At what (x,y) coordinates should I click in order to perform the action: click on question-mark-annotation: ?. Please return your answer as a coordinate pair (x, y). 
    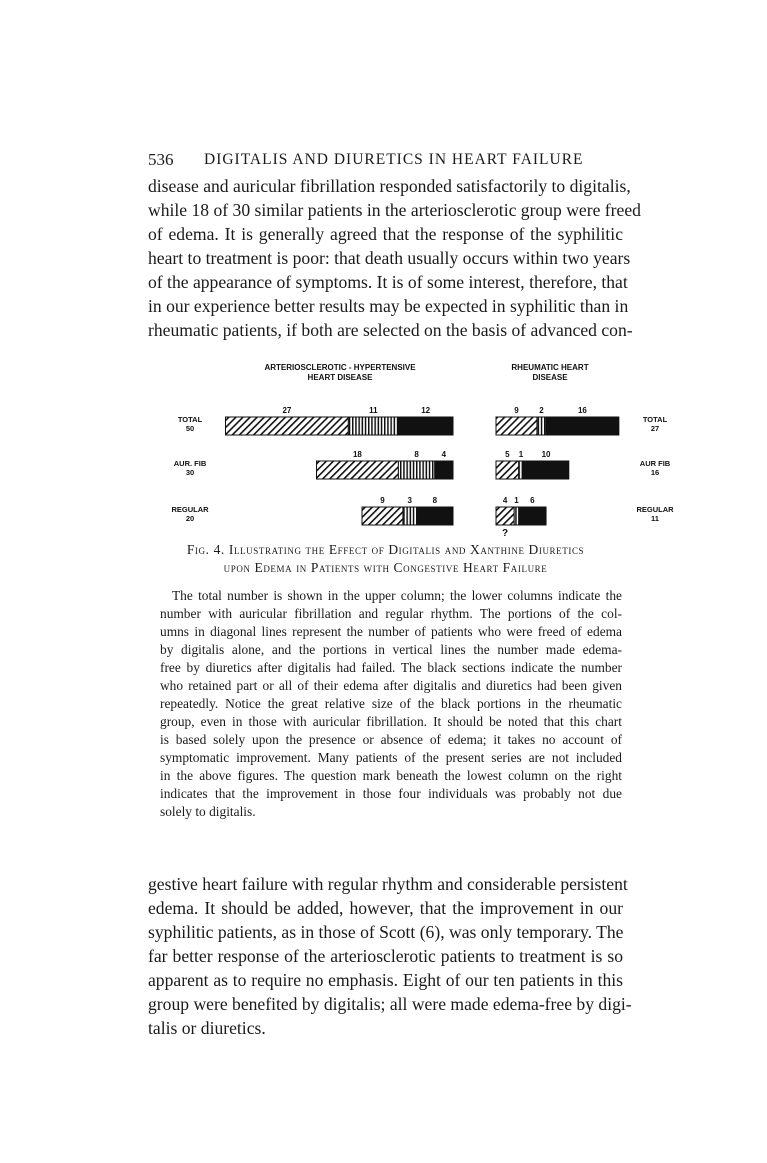
    Looking at the image, I should click on (505, 533).